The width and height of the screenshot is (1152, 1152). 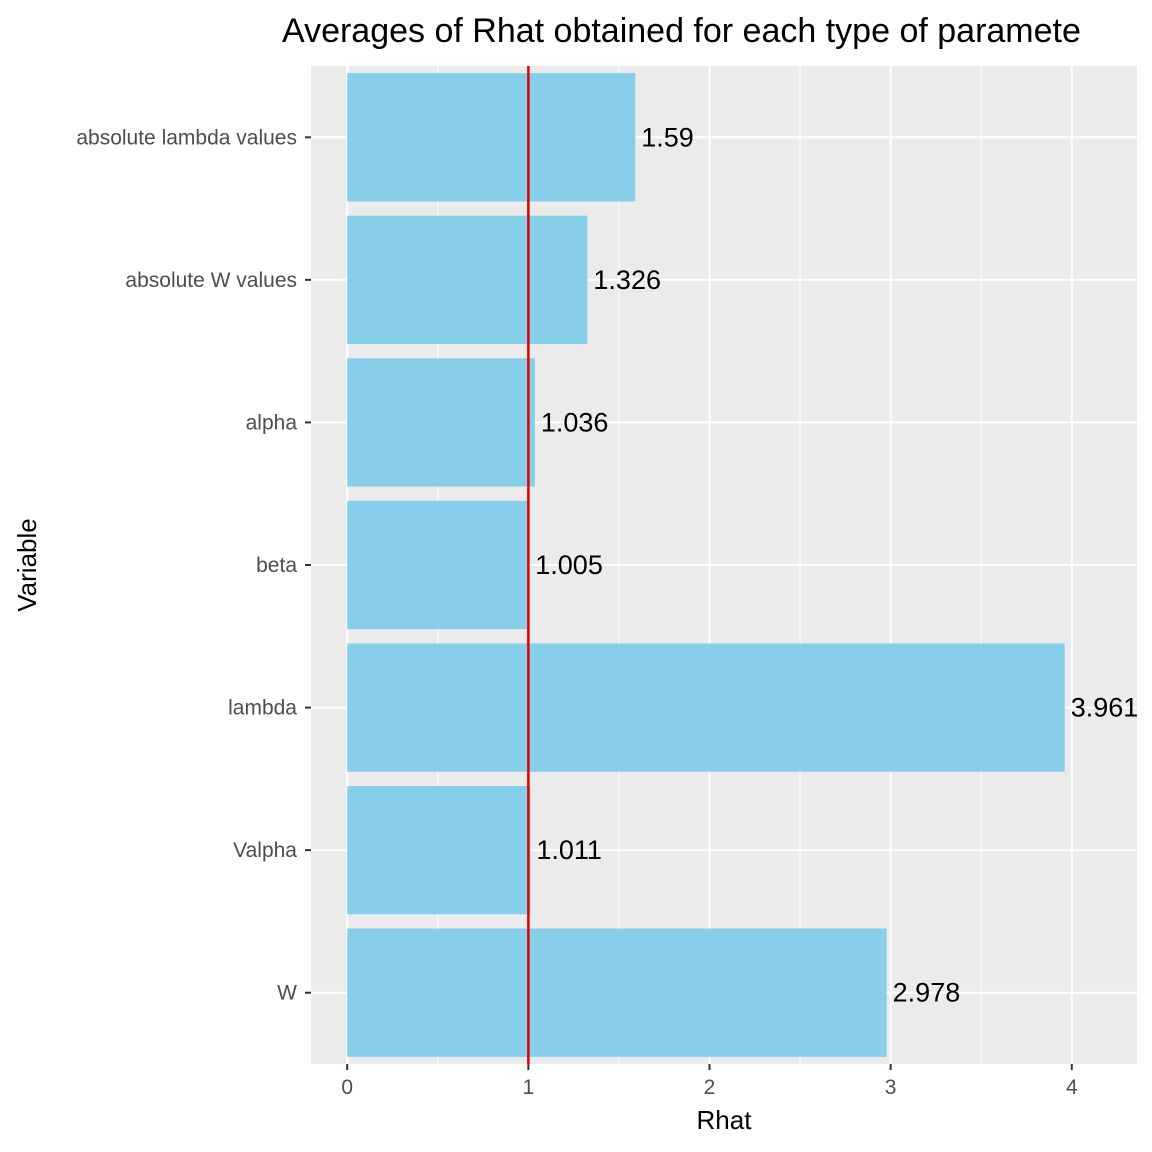 I want to click on bar-w, so click(x=617, y=992).